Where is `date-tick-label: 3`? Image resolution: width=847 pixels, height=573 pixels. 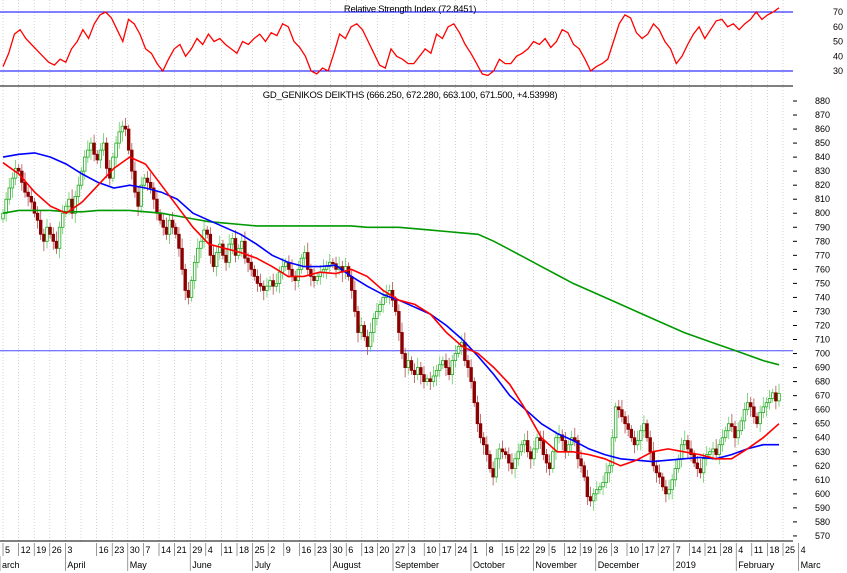
date-tick-label: 3 is located at coordinates (615, 550).